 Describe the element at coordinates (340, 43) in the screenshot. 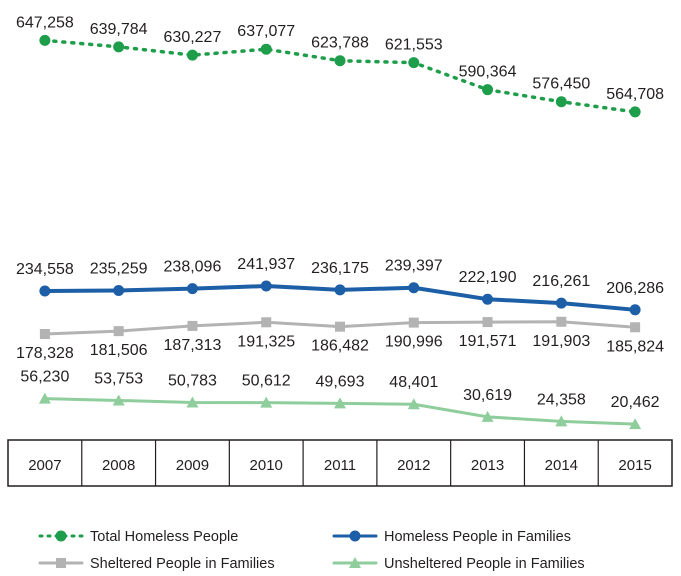

I see `data-label-total: 623,788` at that location.